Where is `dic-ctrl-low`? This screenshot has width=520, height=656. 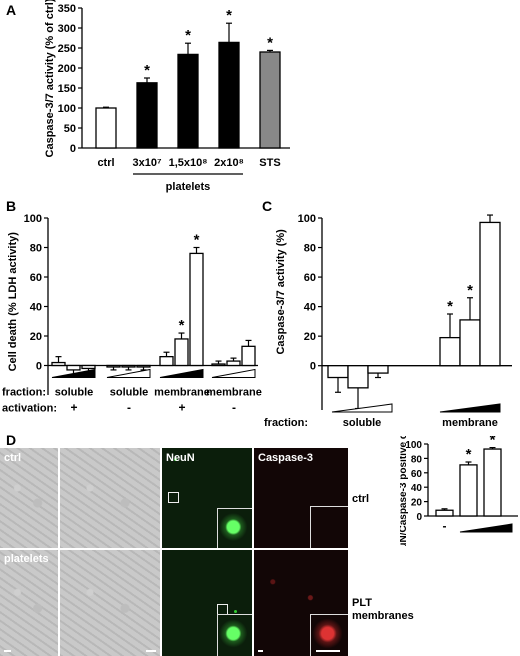
dic-ctrl-low is located at coordinates (29, 498).